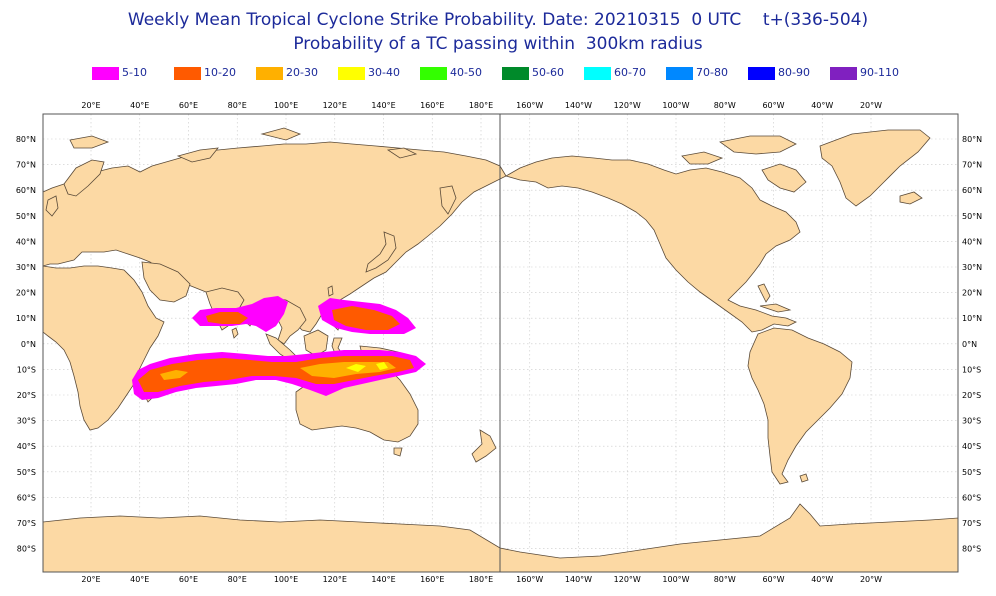  Describe the element at coordinates (500, 538) in the screenshot. I see `land-antarctica` at that location.